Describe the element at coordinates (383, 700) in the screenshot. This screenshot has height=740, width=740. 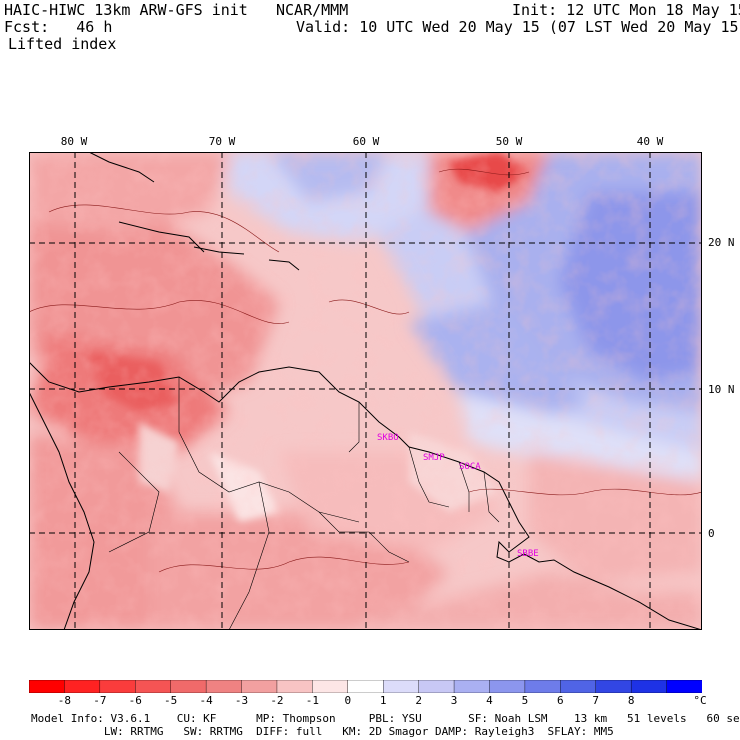
I see `colorbar-tick-label: 1` at that location.